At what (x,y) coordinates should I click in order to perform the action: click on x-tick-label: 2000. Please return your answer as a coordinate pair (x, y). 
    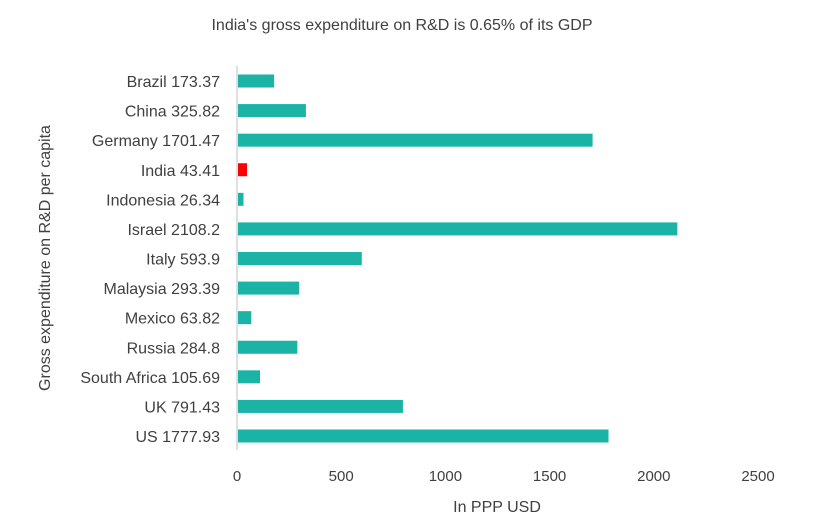
    Looking at the image, I should click on (653, 476).